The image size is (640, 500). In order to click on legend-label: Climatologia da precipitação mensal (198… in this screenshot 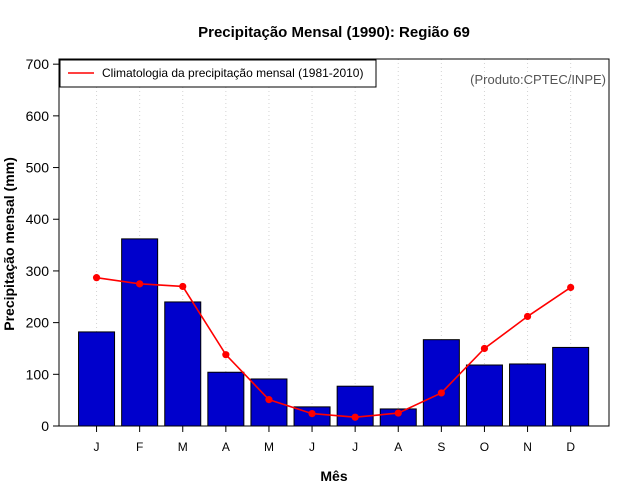, I will do `click(232, 73)`.